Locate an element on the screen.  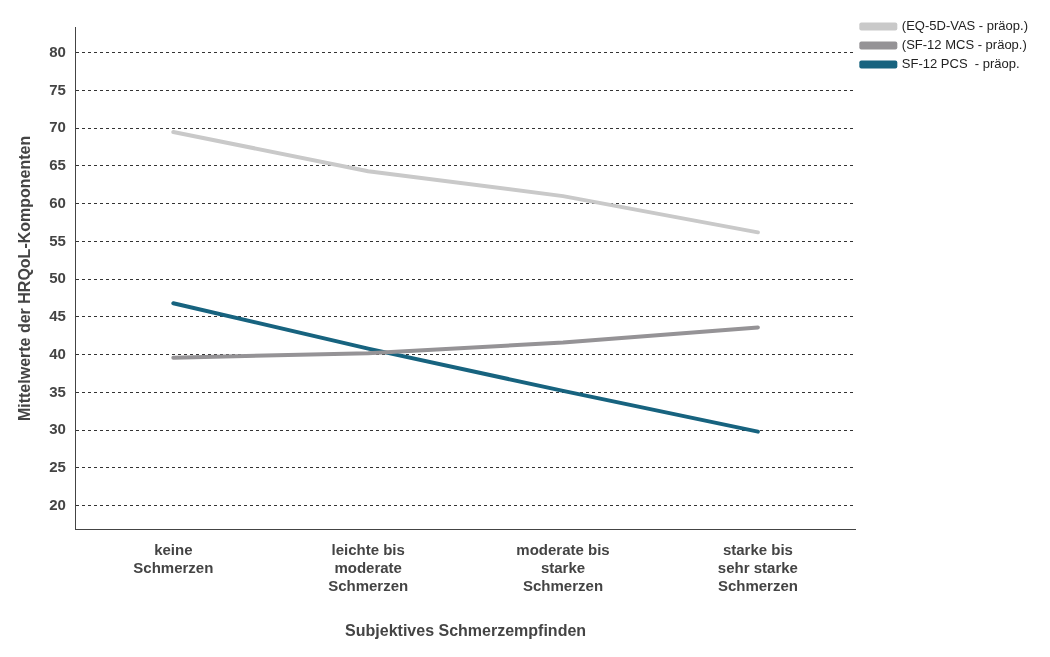
x-axis-title: Subjektives Schmerzempfinden is located at coordinates (466, 630).